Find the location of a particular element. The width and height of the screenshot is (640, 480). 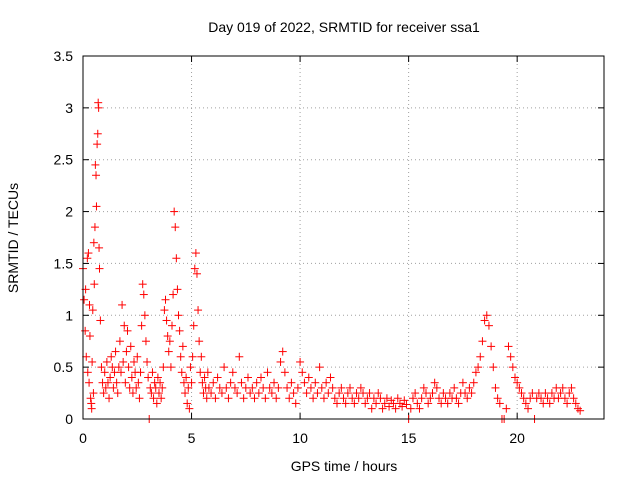

y-tick-label: 2.5 is located at coordinates (64, 160).